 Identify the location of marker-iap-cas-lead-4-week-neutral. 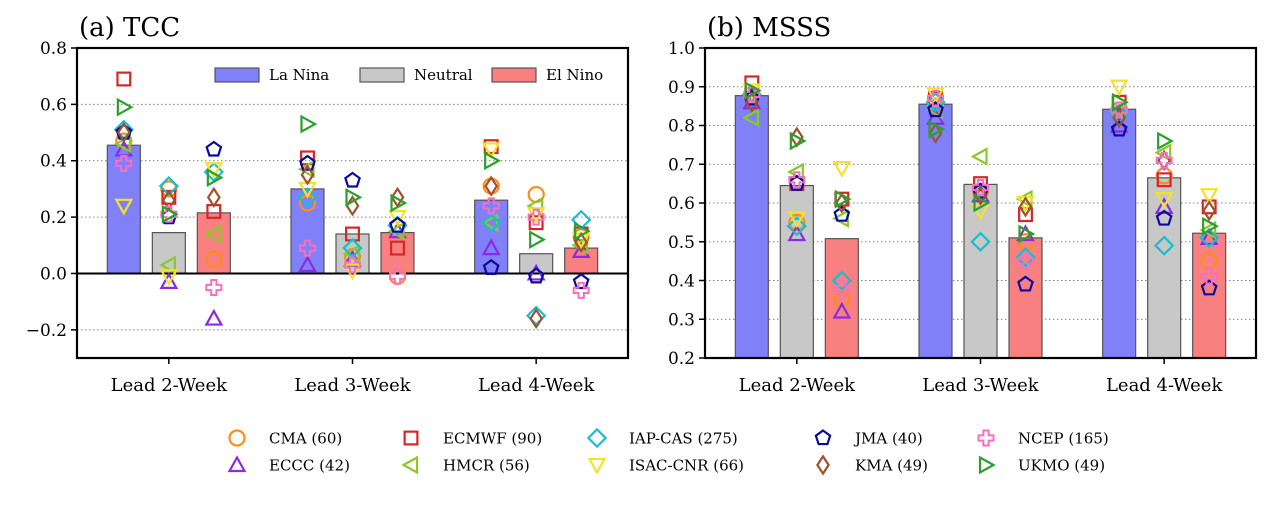
(1164, 245).